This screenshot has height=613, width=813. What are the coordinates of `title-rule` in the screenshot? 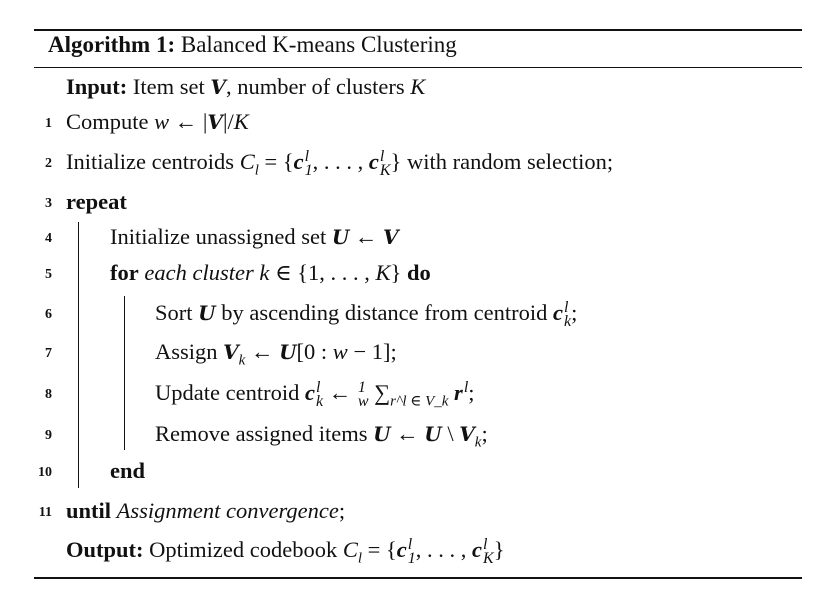 It's located at (418, 67).